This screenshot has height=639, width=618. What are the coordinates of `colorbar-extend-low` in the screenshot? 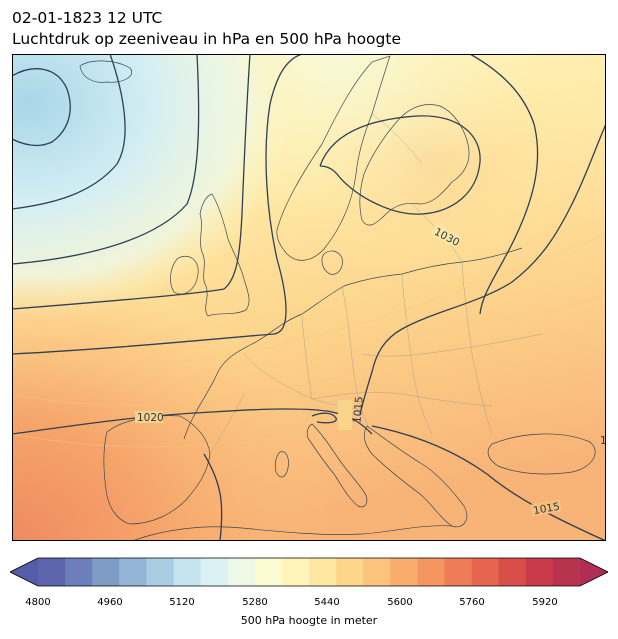 It's located at (24, 572).